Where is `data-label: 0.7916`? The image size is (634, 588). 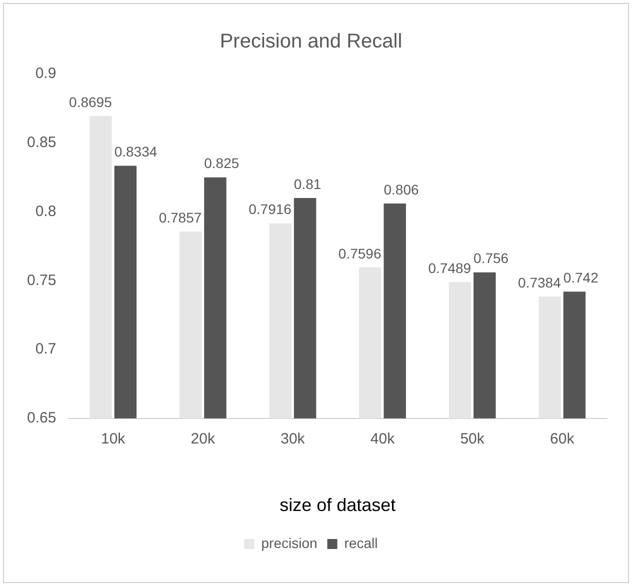 data-label: 0.7916 is located at coordinates (270, 209).